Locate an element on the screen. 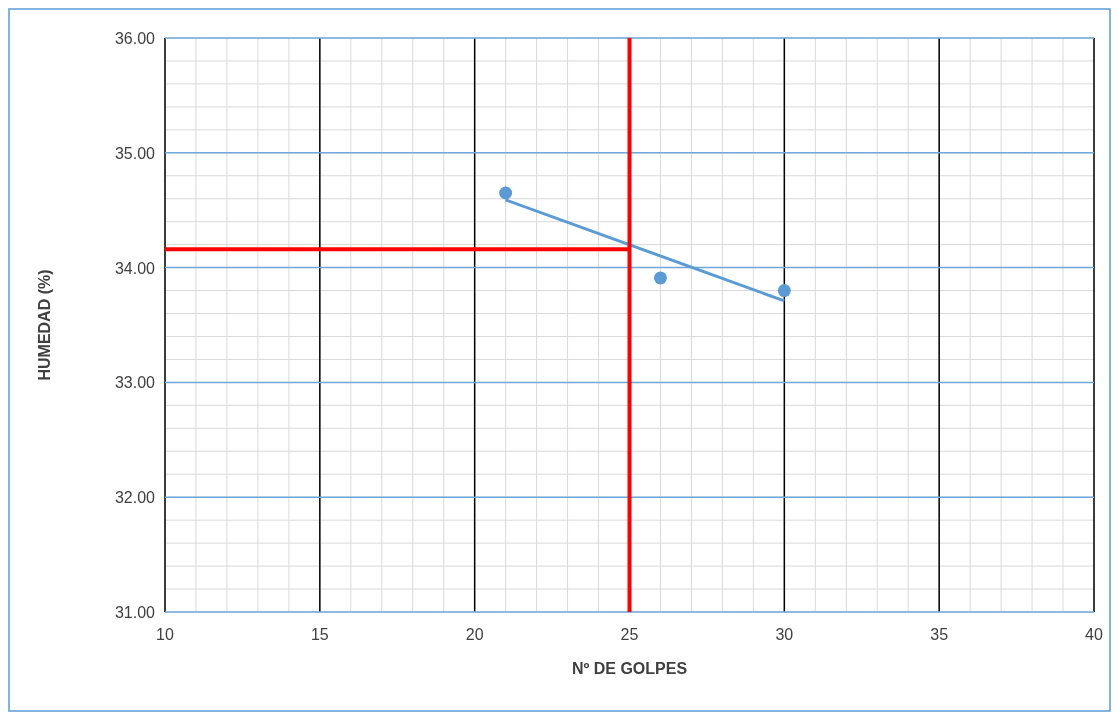 This screenshot has height=720, width=1119. x-tick-label: 20 is located at coordinates (474, 634).